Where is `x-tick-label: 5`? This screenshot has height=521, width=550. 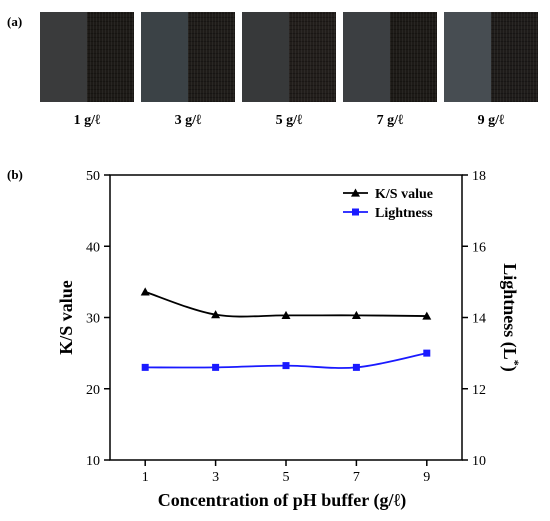 x-tick-label: 5 is located at coordinates (286, 477).